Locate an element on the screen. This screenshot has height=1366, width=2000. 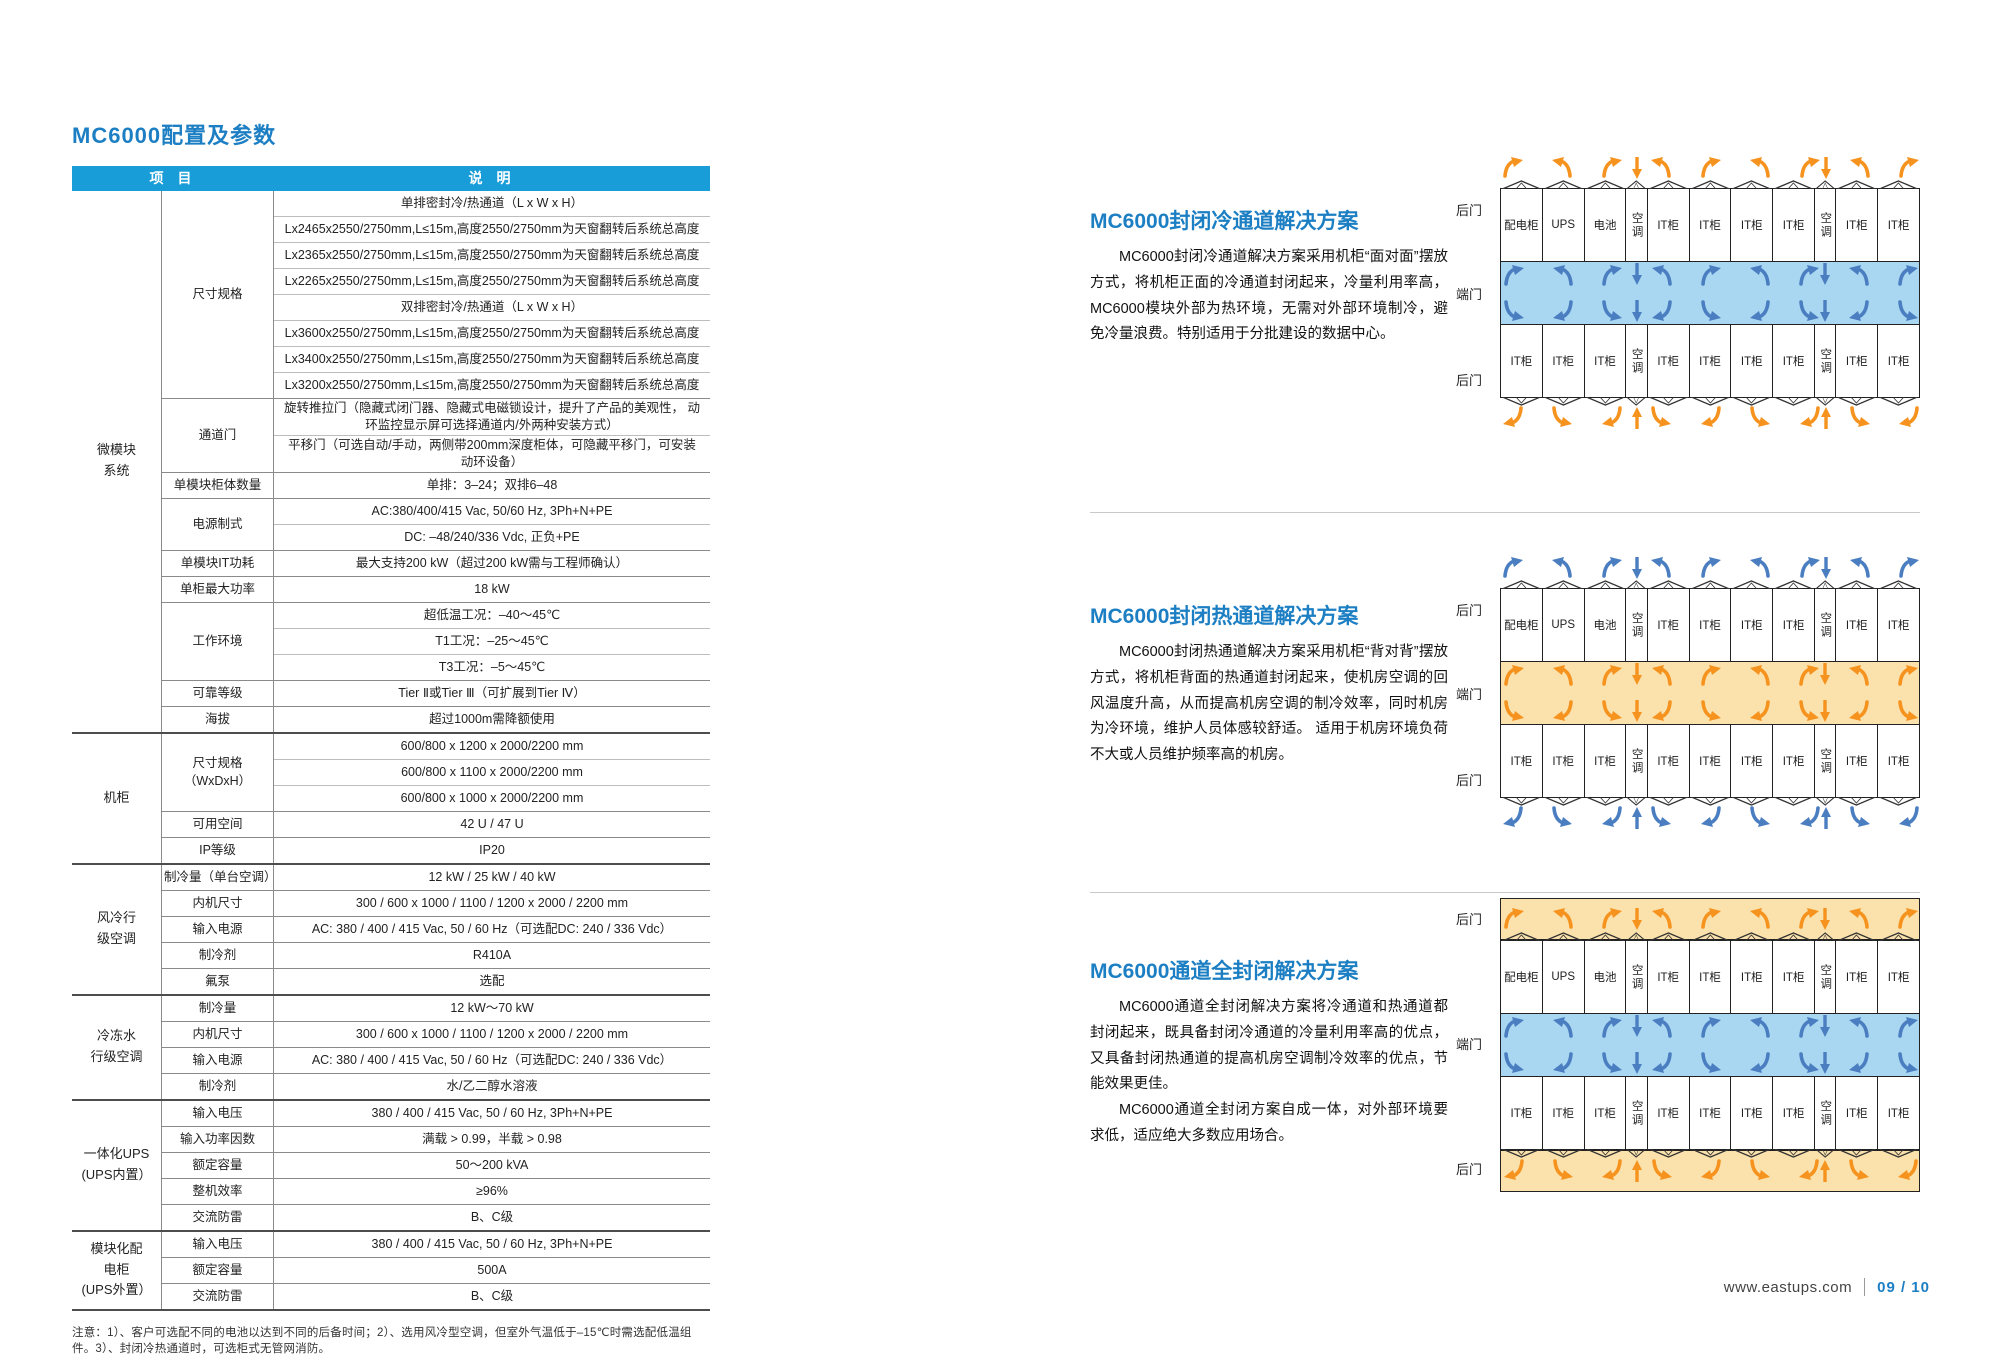
table-row-label: 海拔 is located at coordinates (218, 719).